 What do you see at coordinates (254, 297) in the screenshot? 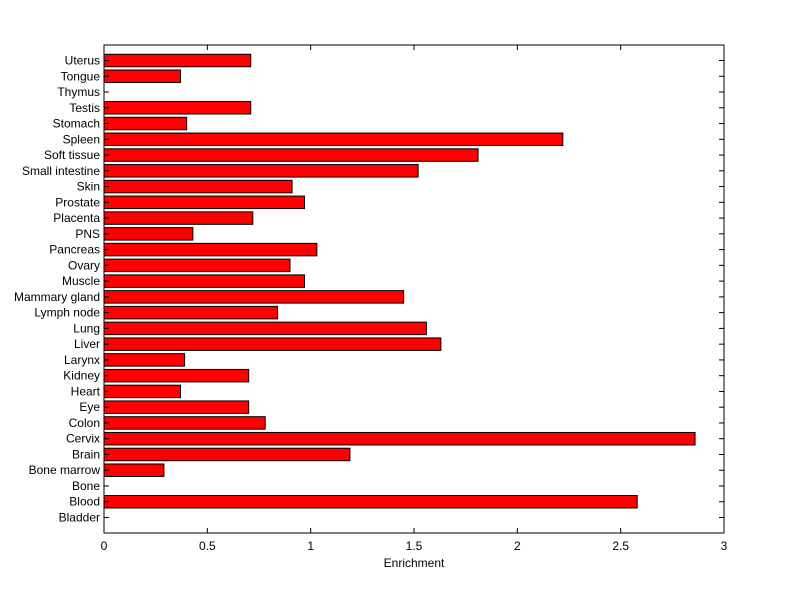
I see `bar-mammary-gland` at bounding box center [254, 297].